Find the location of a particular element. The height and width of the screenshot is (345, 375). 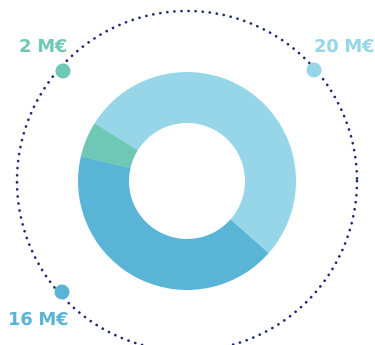

slice-label-20m: 20 M€ is located at coordinates (344, 46).